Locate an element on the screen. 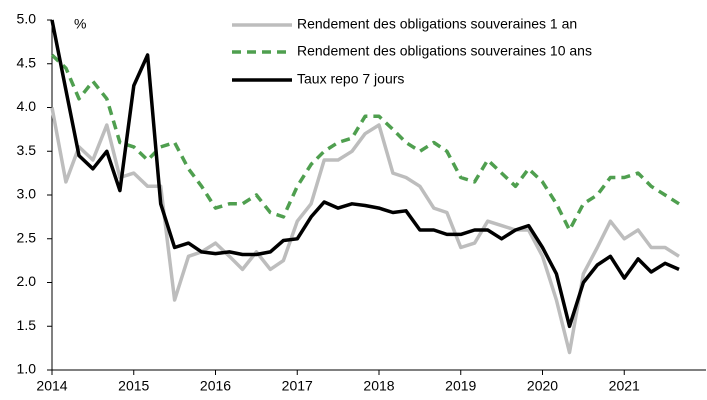 The height and width of the screenshot is (400, 707). y-tick-label: 5.0 is located at coordinates (27, 19).